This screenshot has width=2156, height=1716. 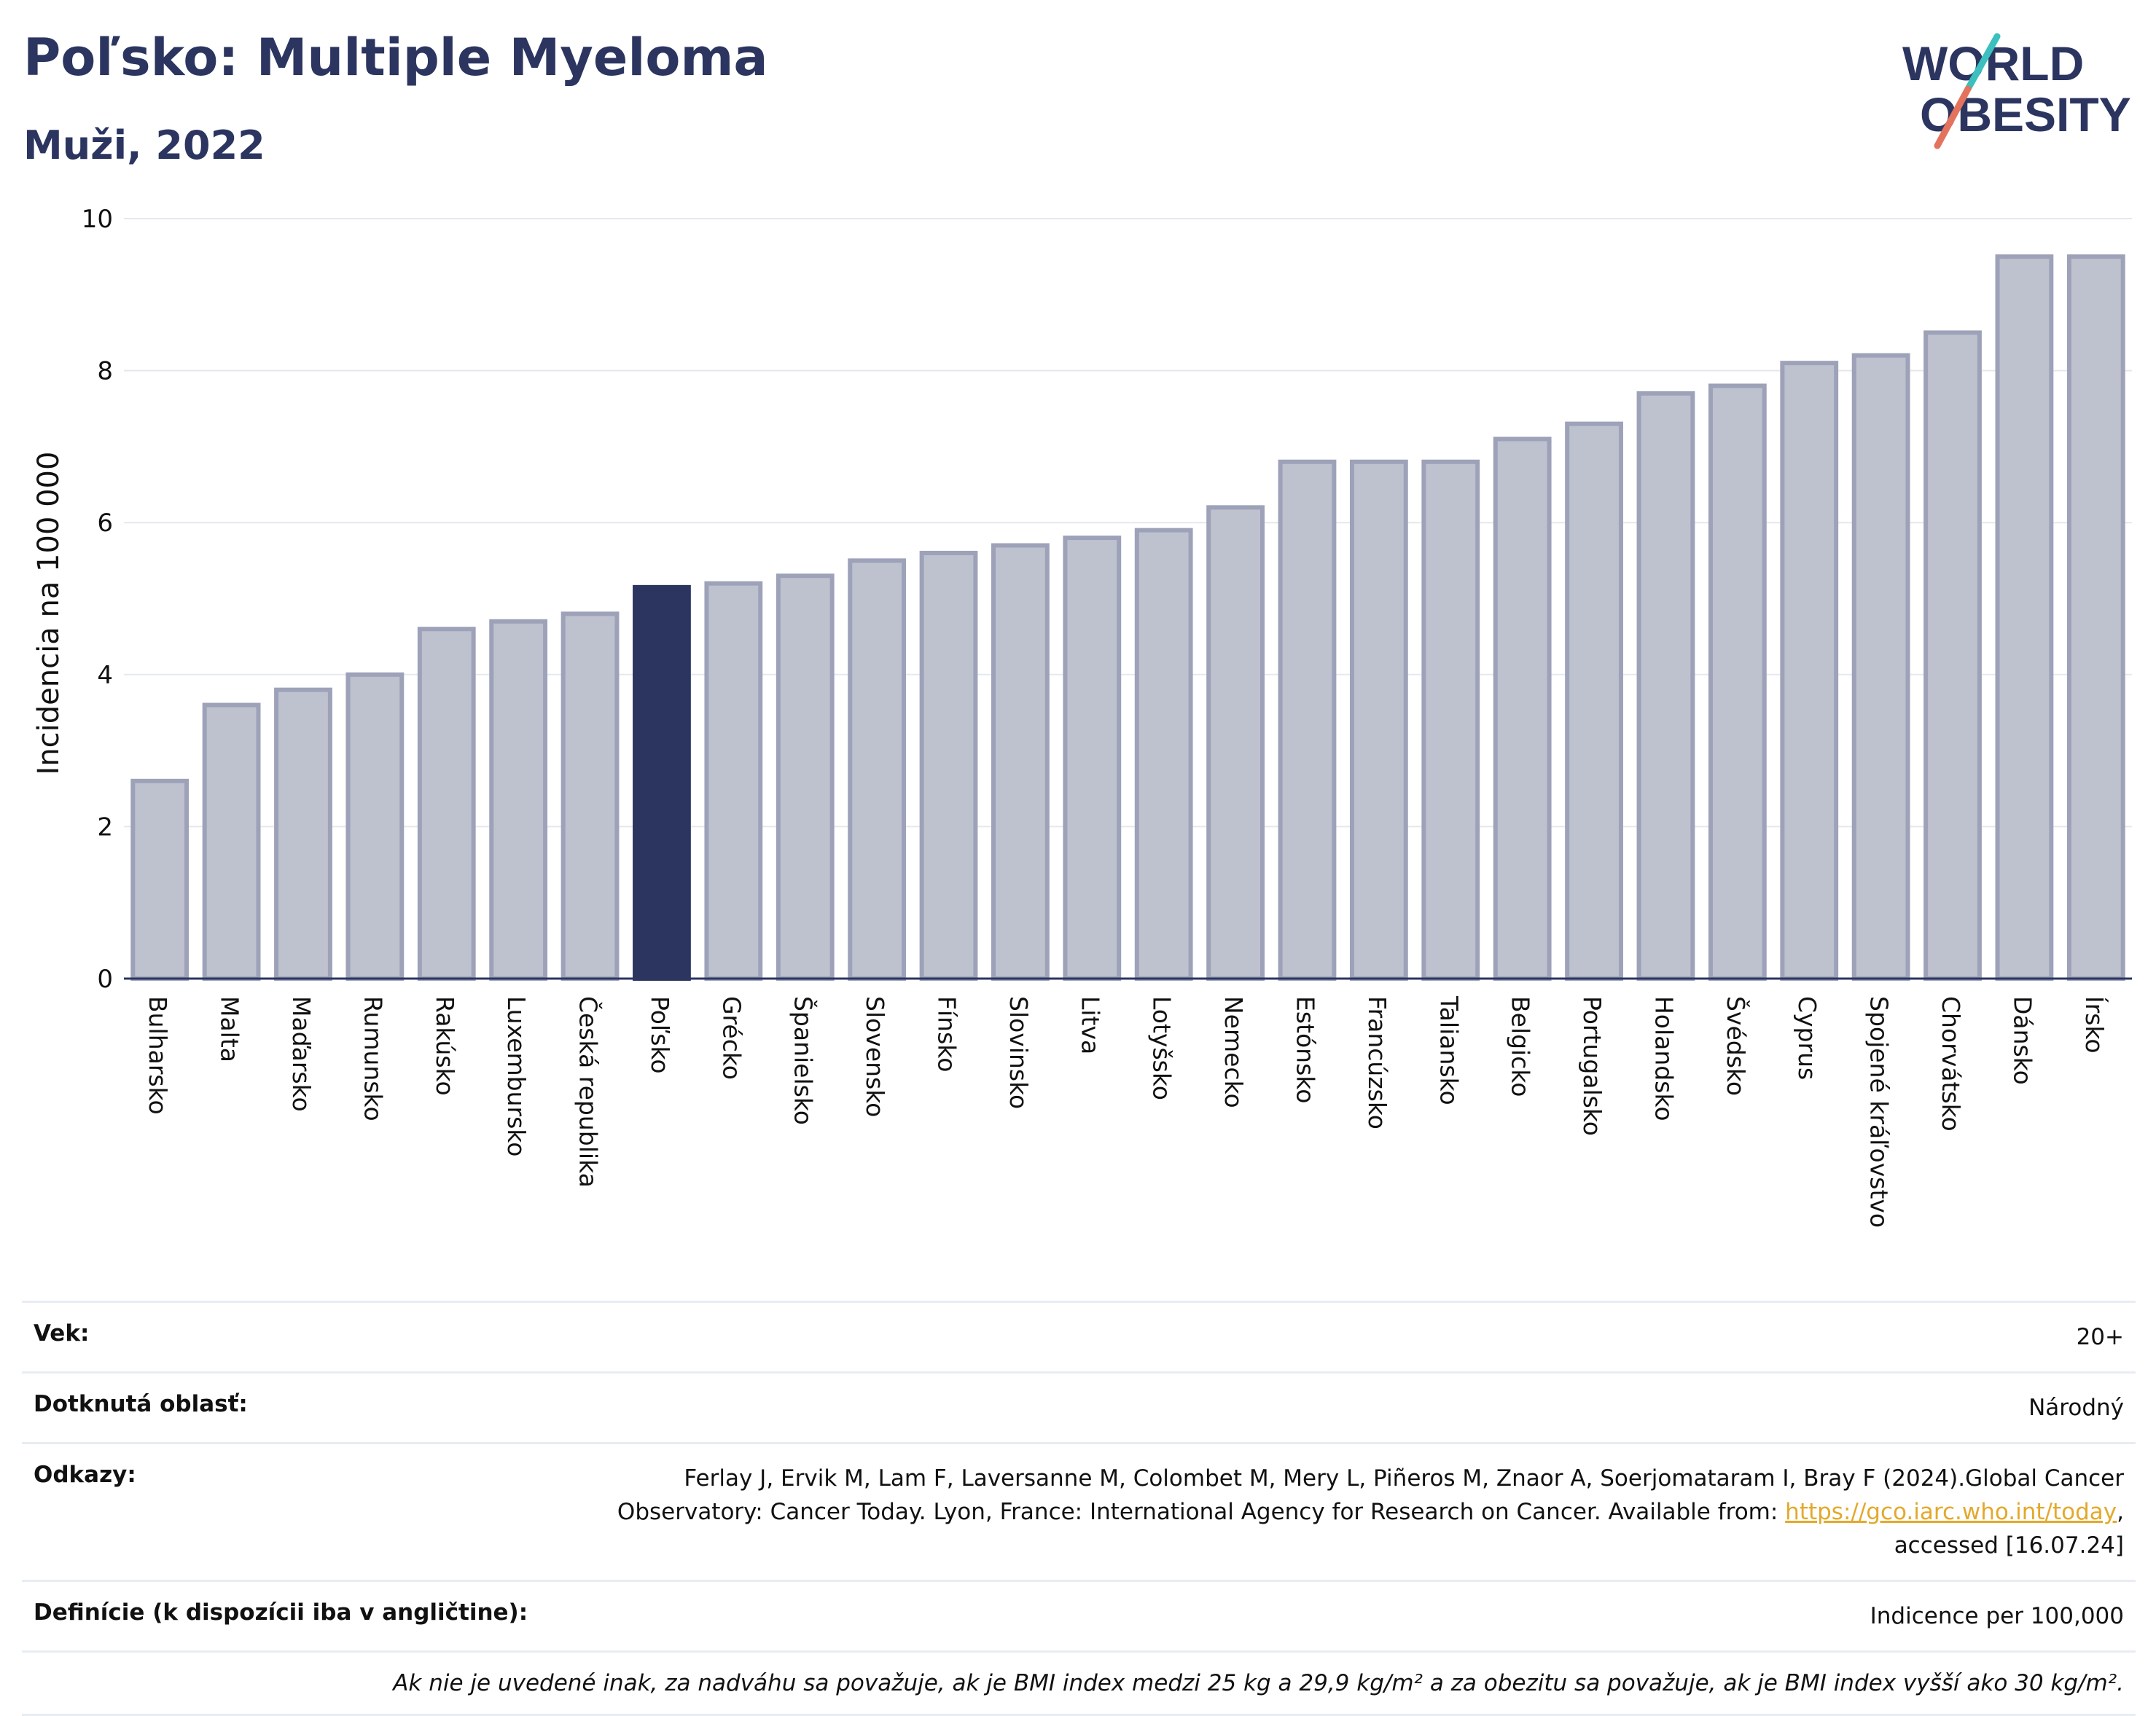 I want to click on age-label: Vek:, so click(x=62, y=1333).